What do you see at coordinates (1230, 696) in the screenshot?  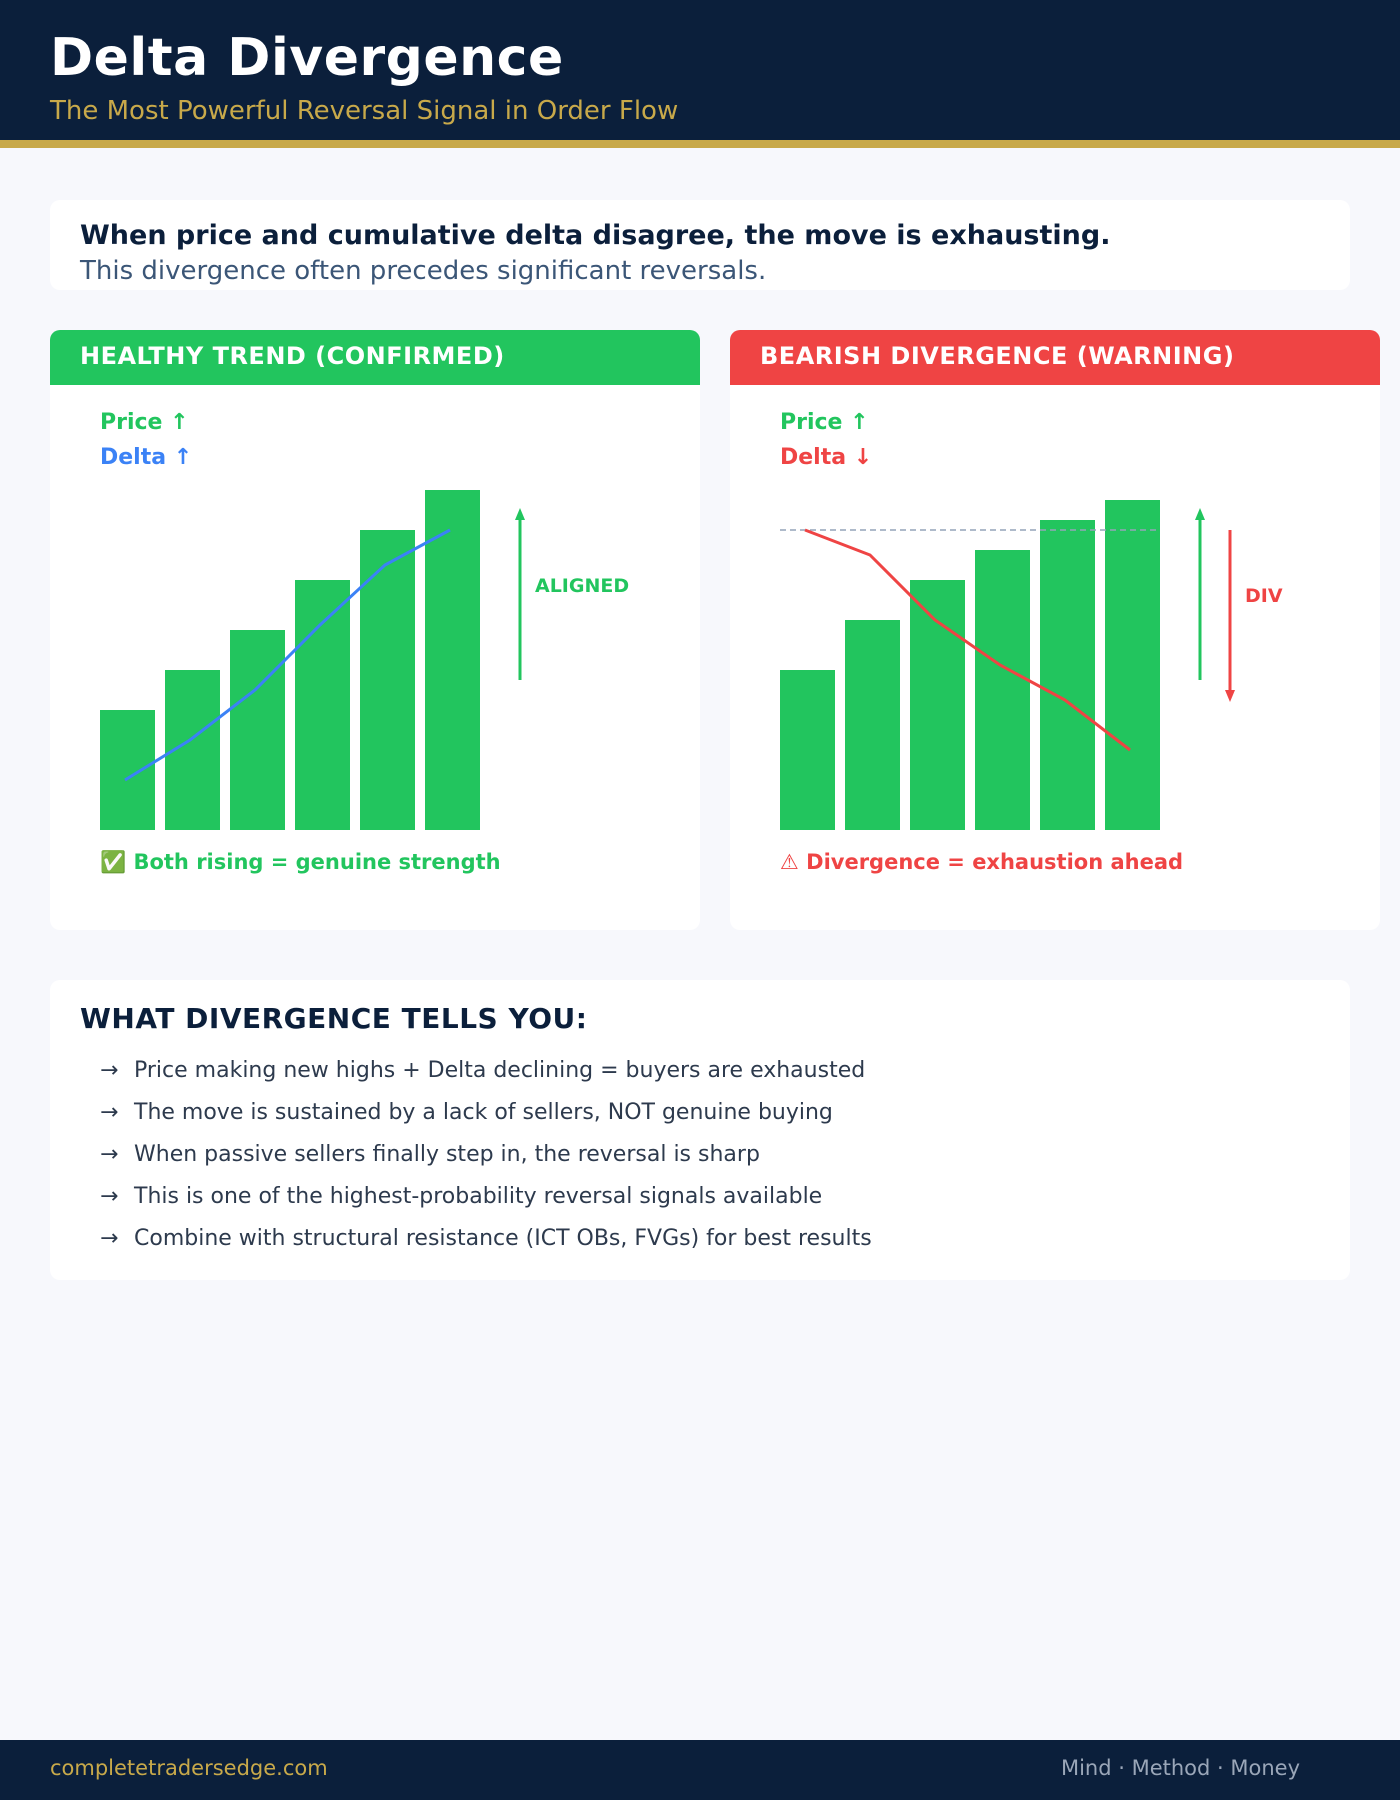 I see `right-delta-down-arrow-head` at bounding box center [1230, 696].